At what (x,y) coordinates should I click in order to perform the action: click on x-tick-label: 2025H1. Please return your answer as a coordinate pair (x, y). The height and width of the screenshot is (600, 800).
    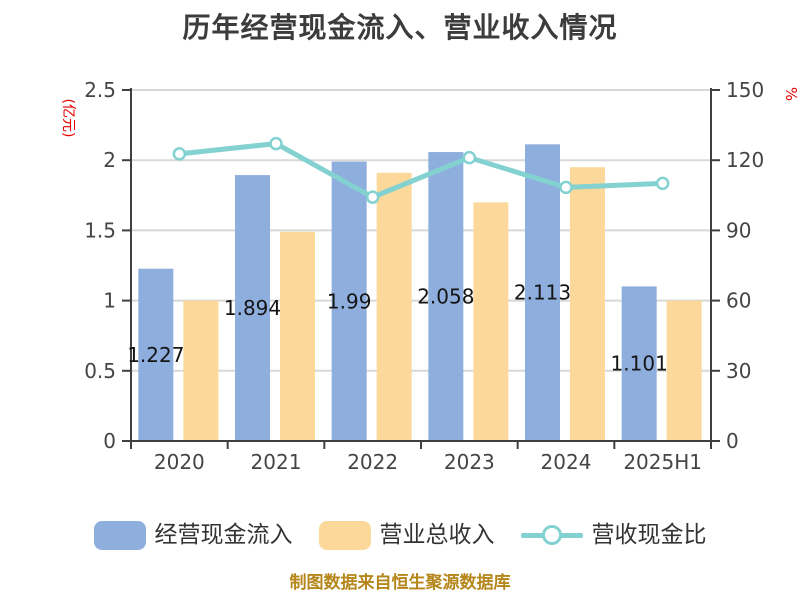
    Looking at the image, I should click on (662, 462).